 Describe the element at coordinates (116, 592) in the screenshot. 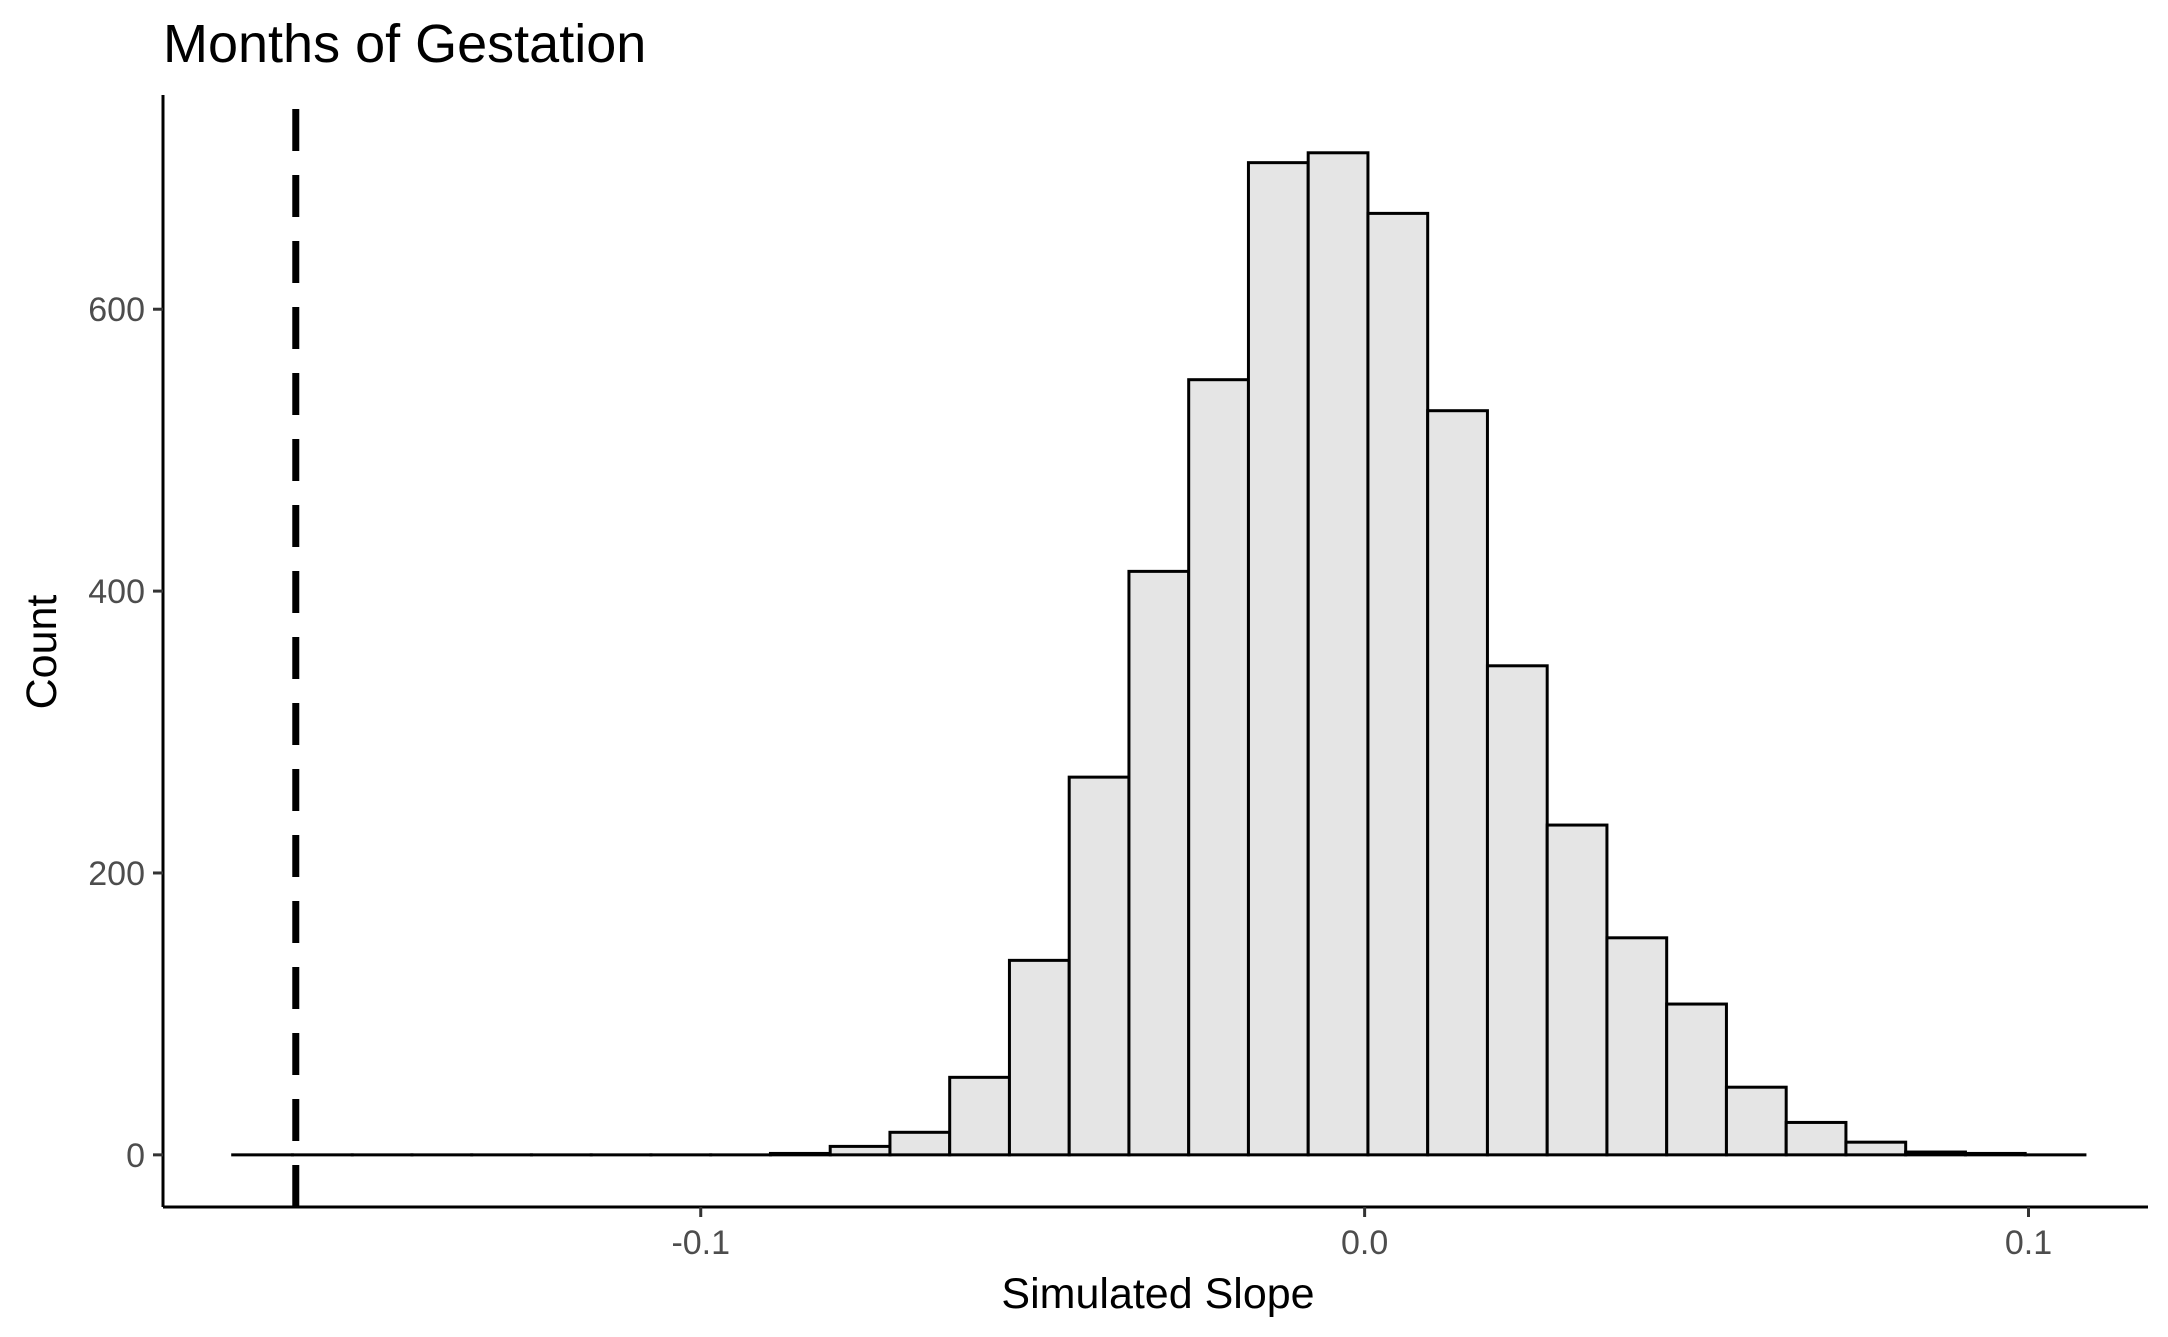

I see `y-tick-label: 400` at that location.